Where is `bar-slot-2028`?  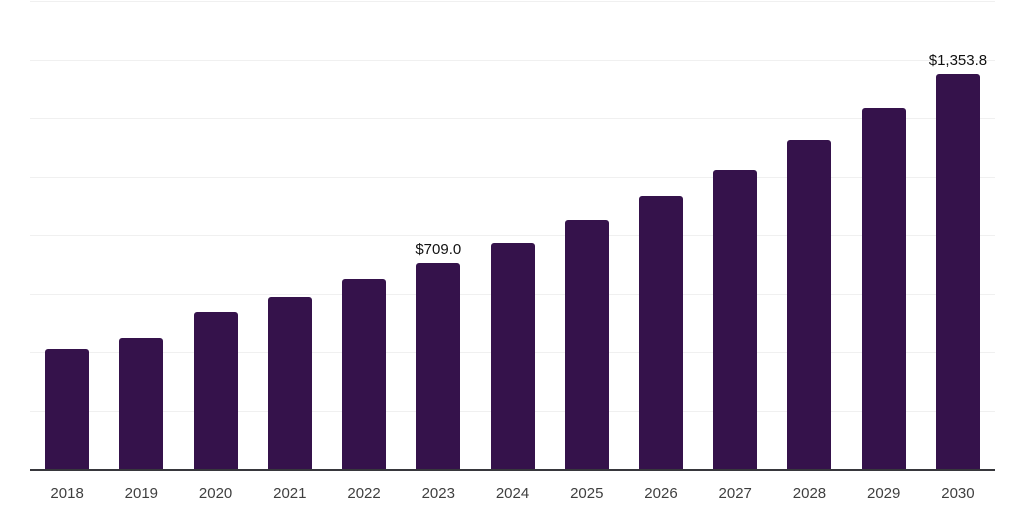
bar-slot-2028 is located at coordinates (809, 236).